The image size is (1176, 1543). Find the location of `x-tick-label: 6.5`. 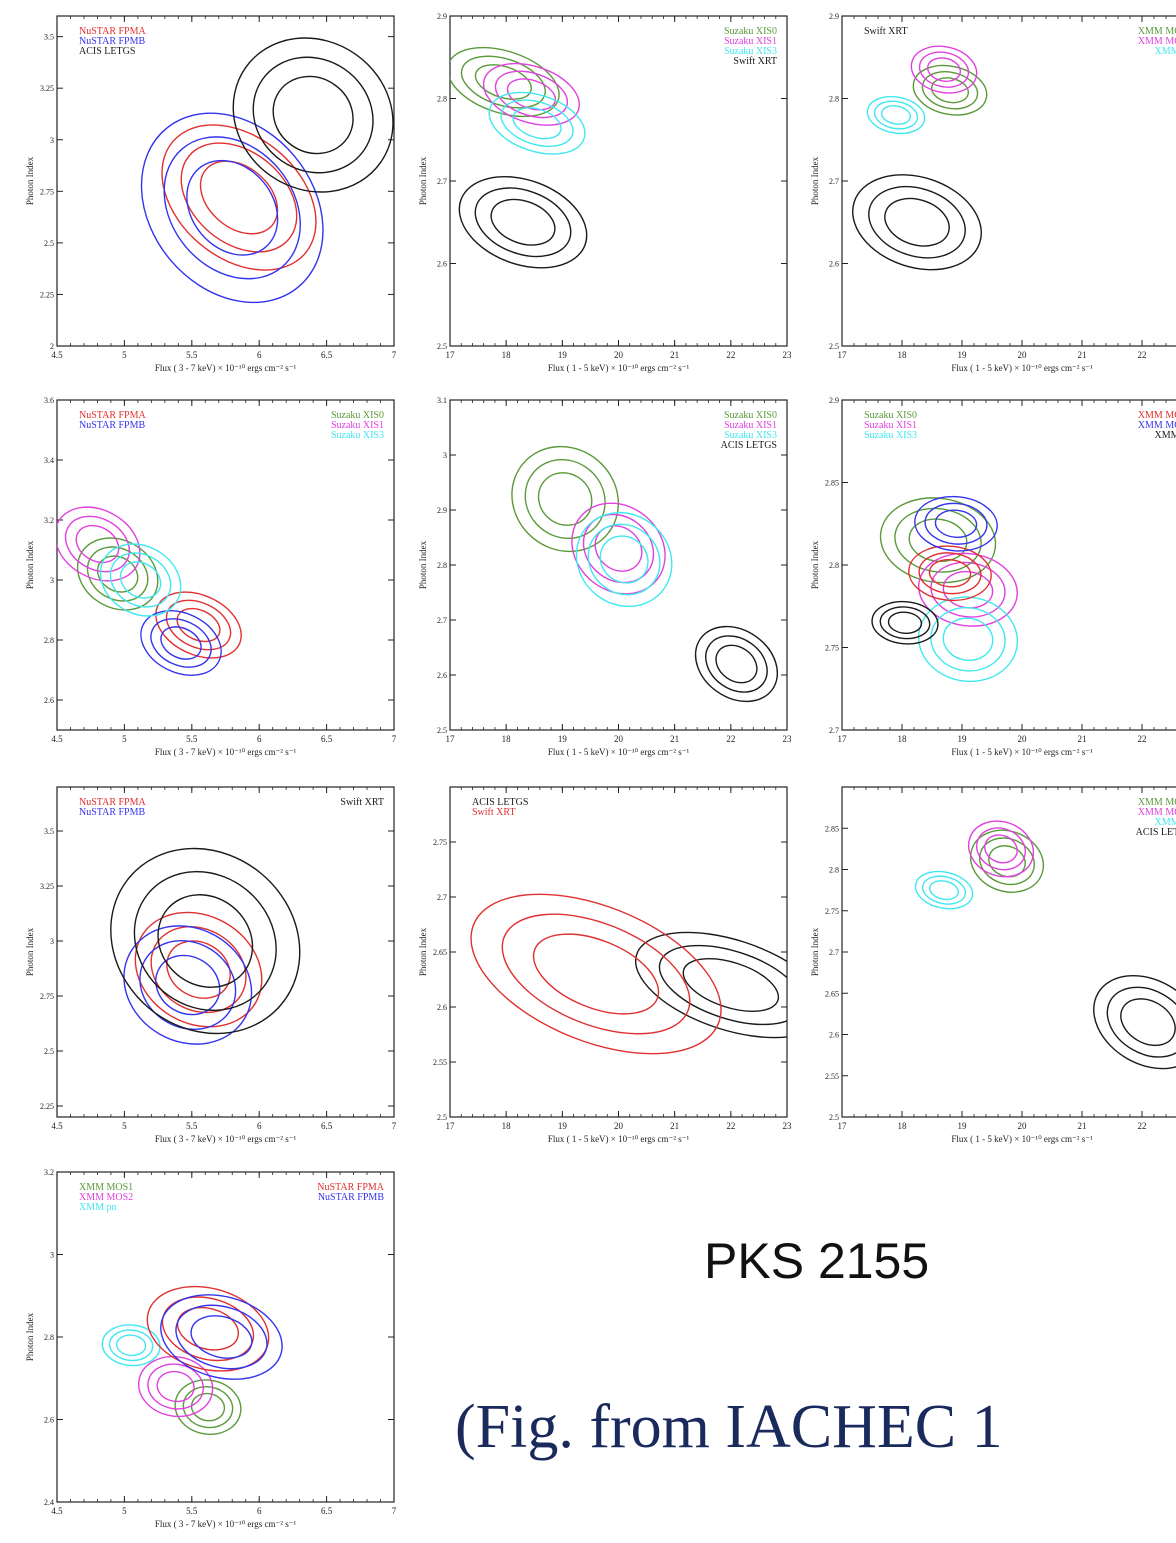

x-tick-label: 6.5 is located at coordinates (327, 355).